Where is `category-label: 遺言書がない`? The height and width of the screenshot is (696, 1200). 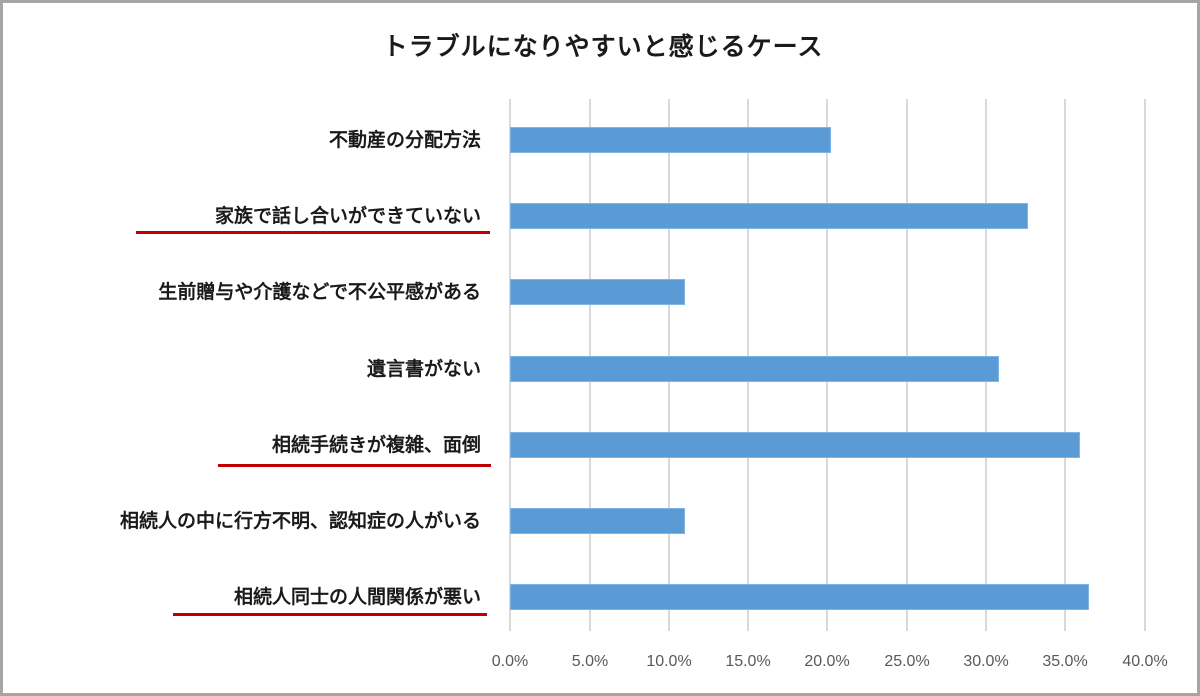
category-label: 遺言書がない is located at coordinates (423, 369).